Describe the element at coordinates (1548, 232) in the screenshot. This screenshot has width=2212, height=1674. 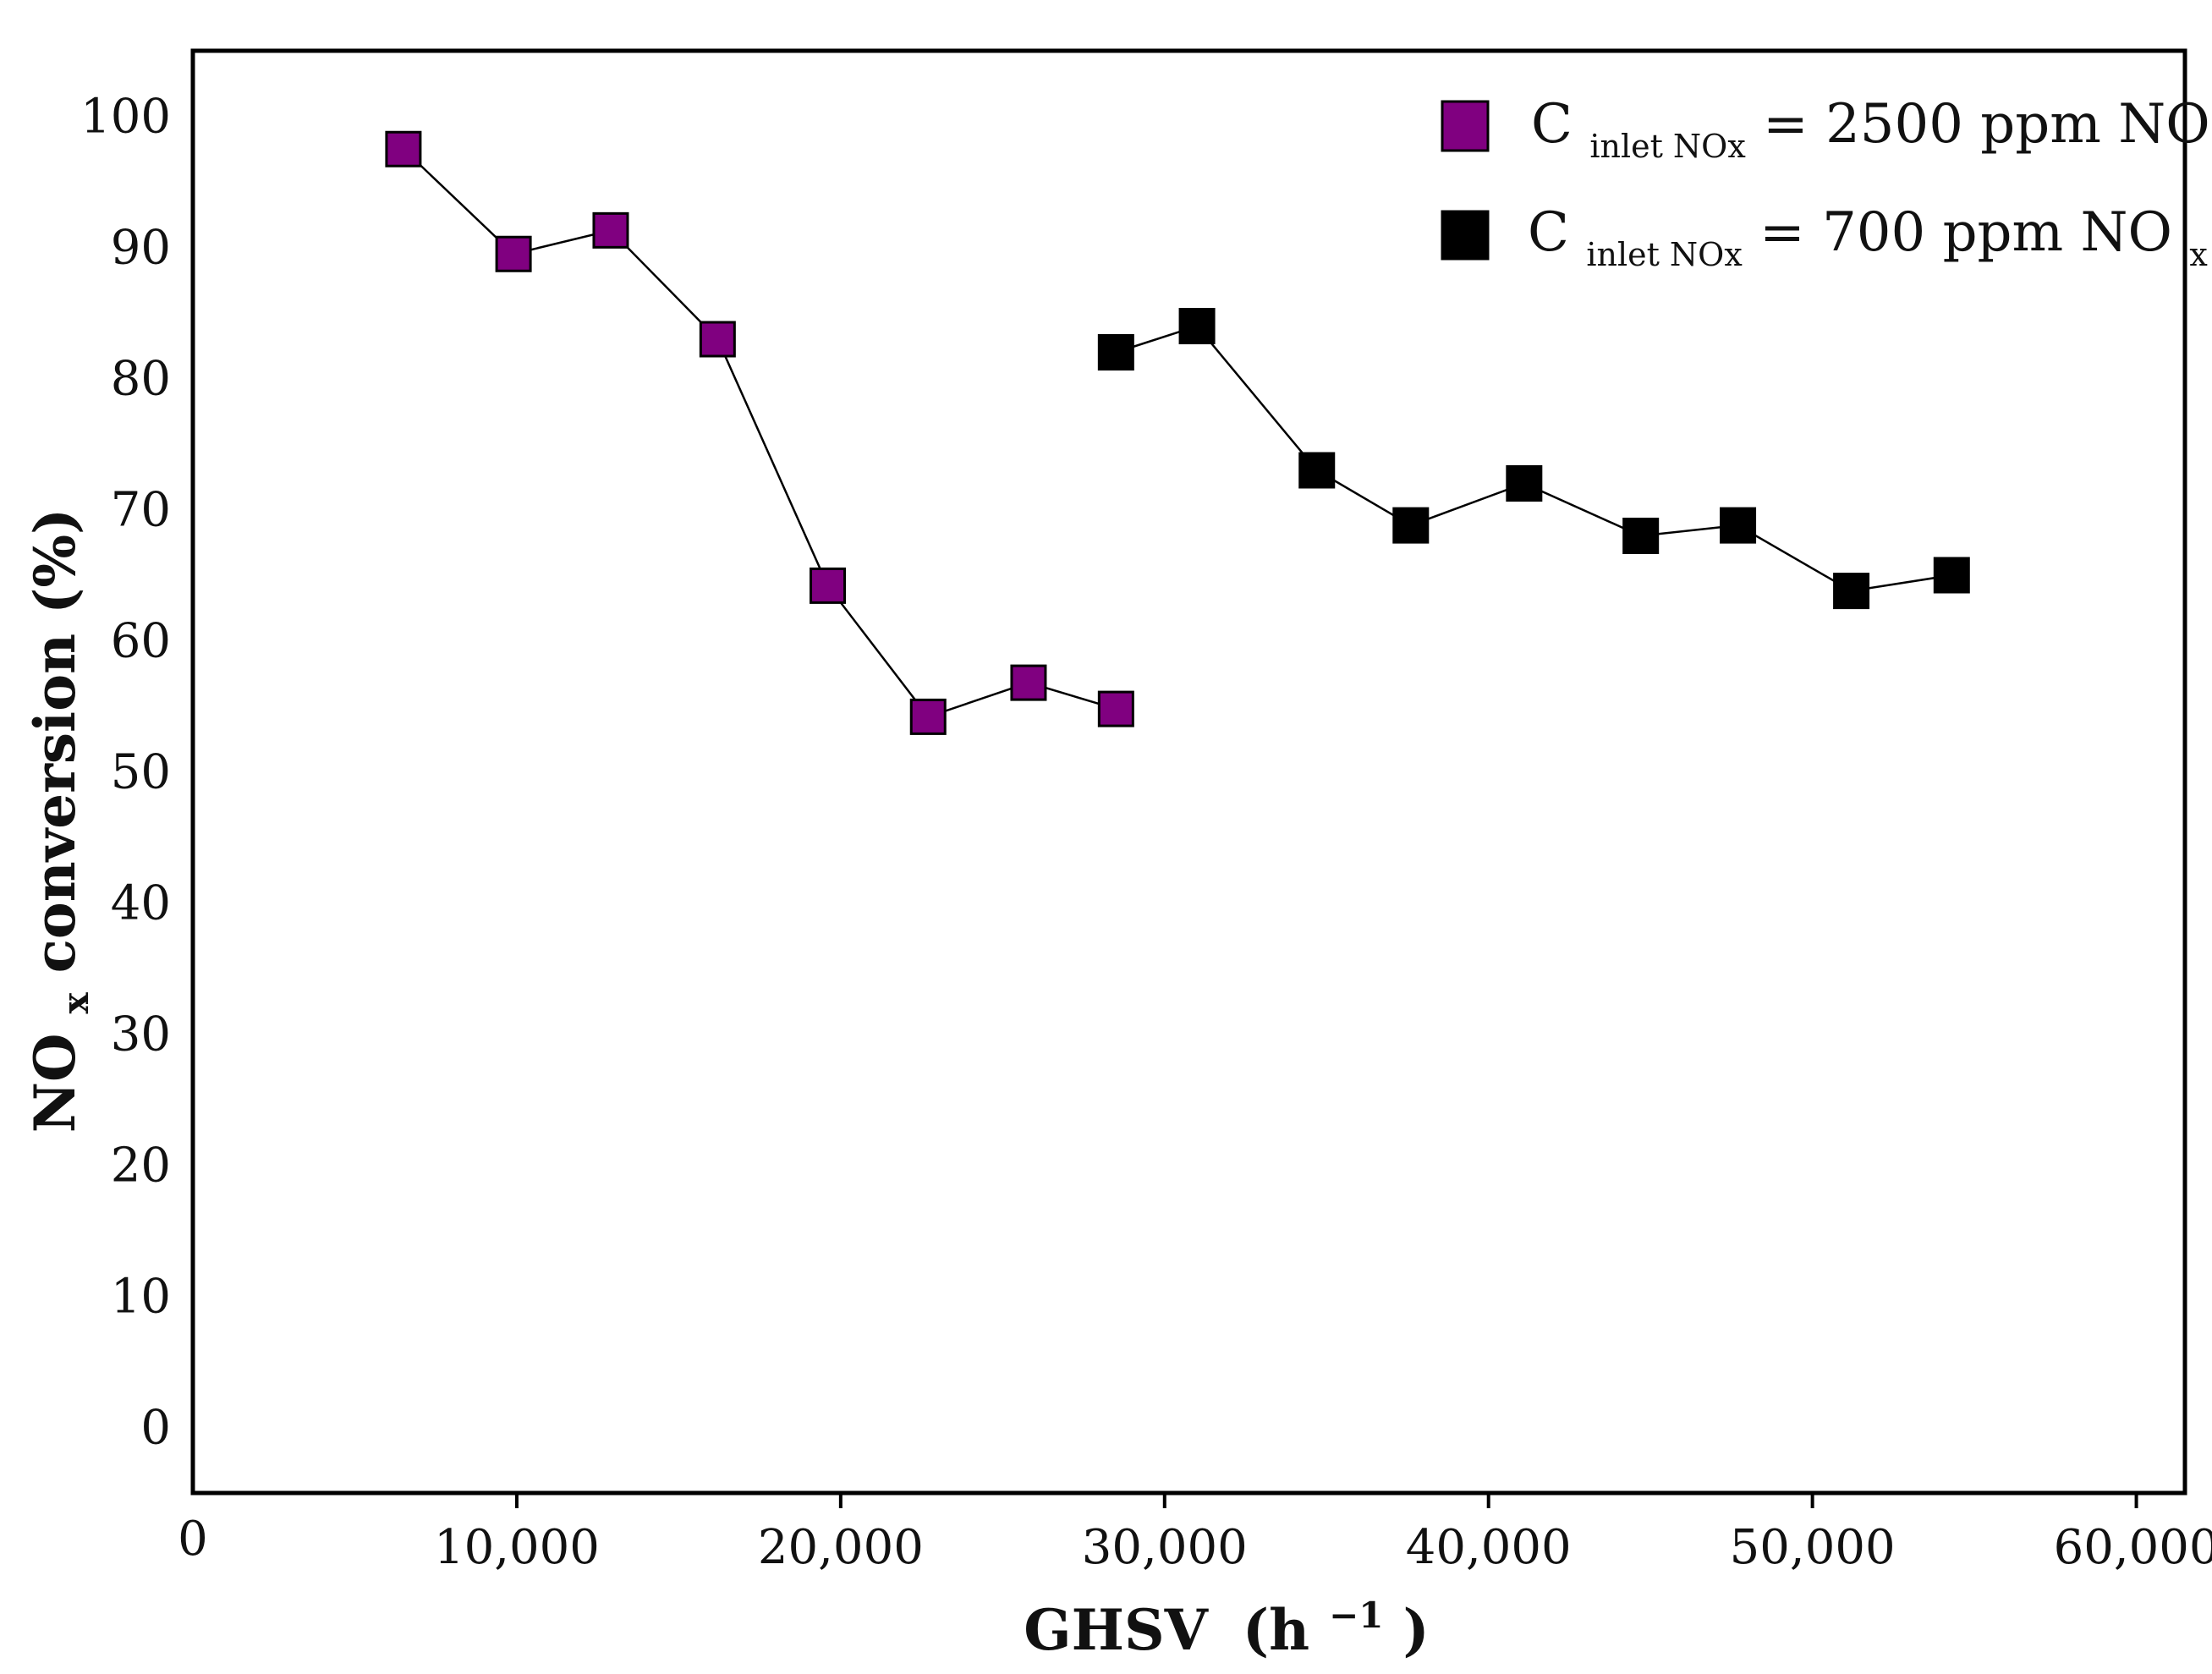
I see `legend-label-700-c: C` at that location.